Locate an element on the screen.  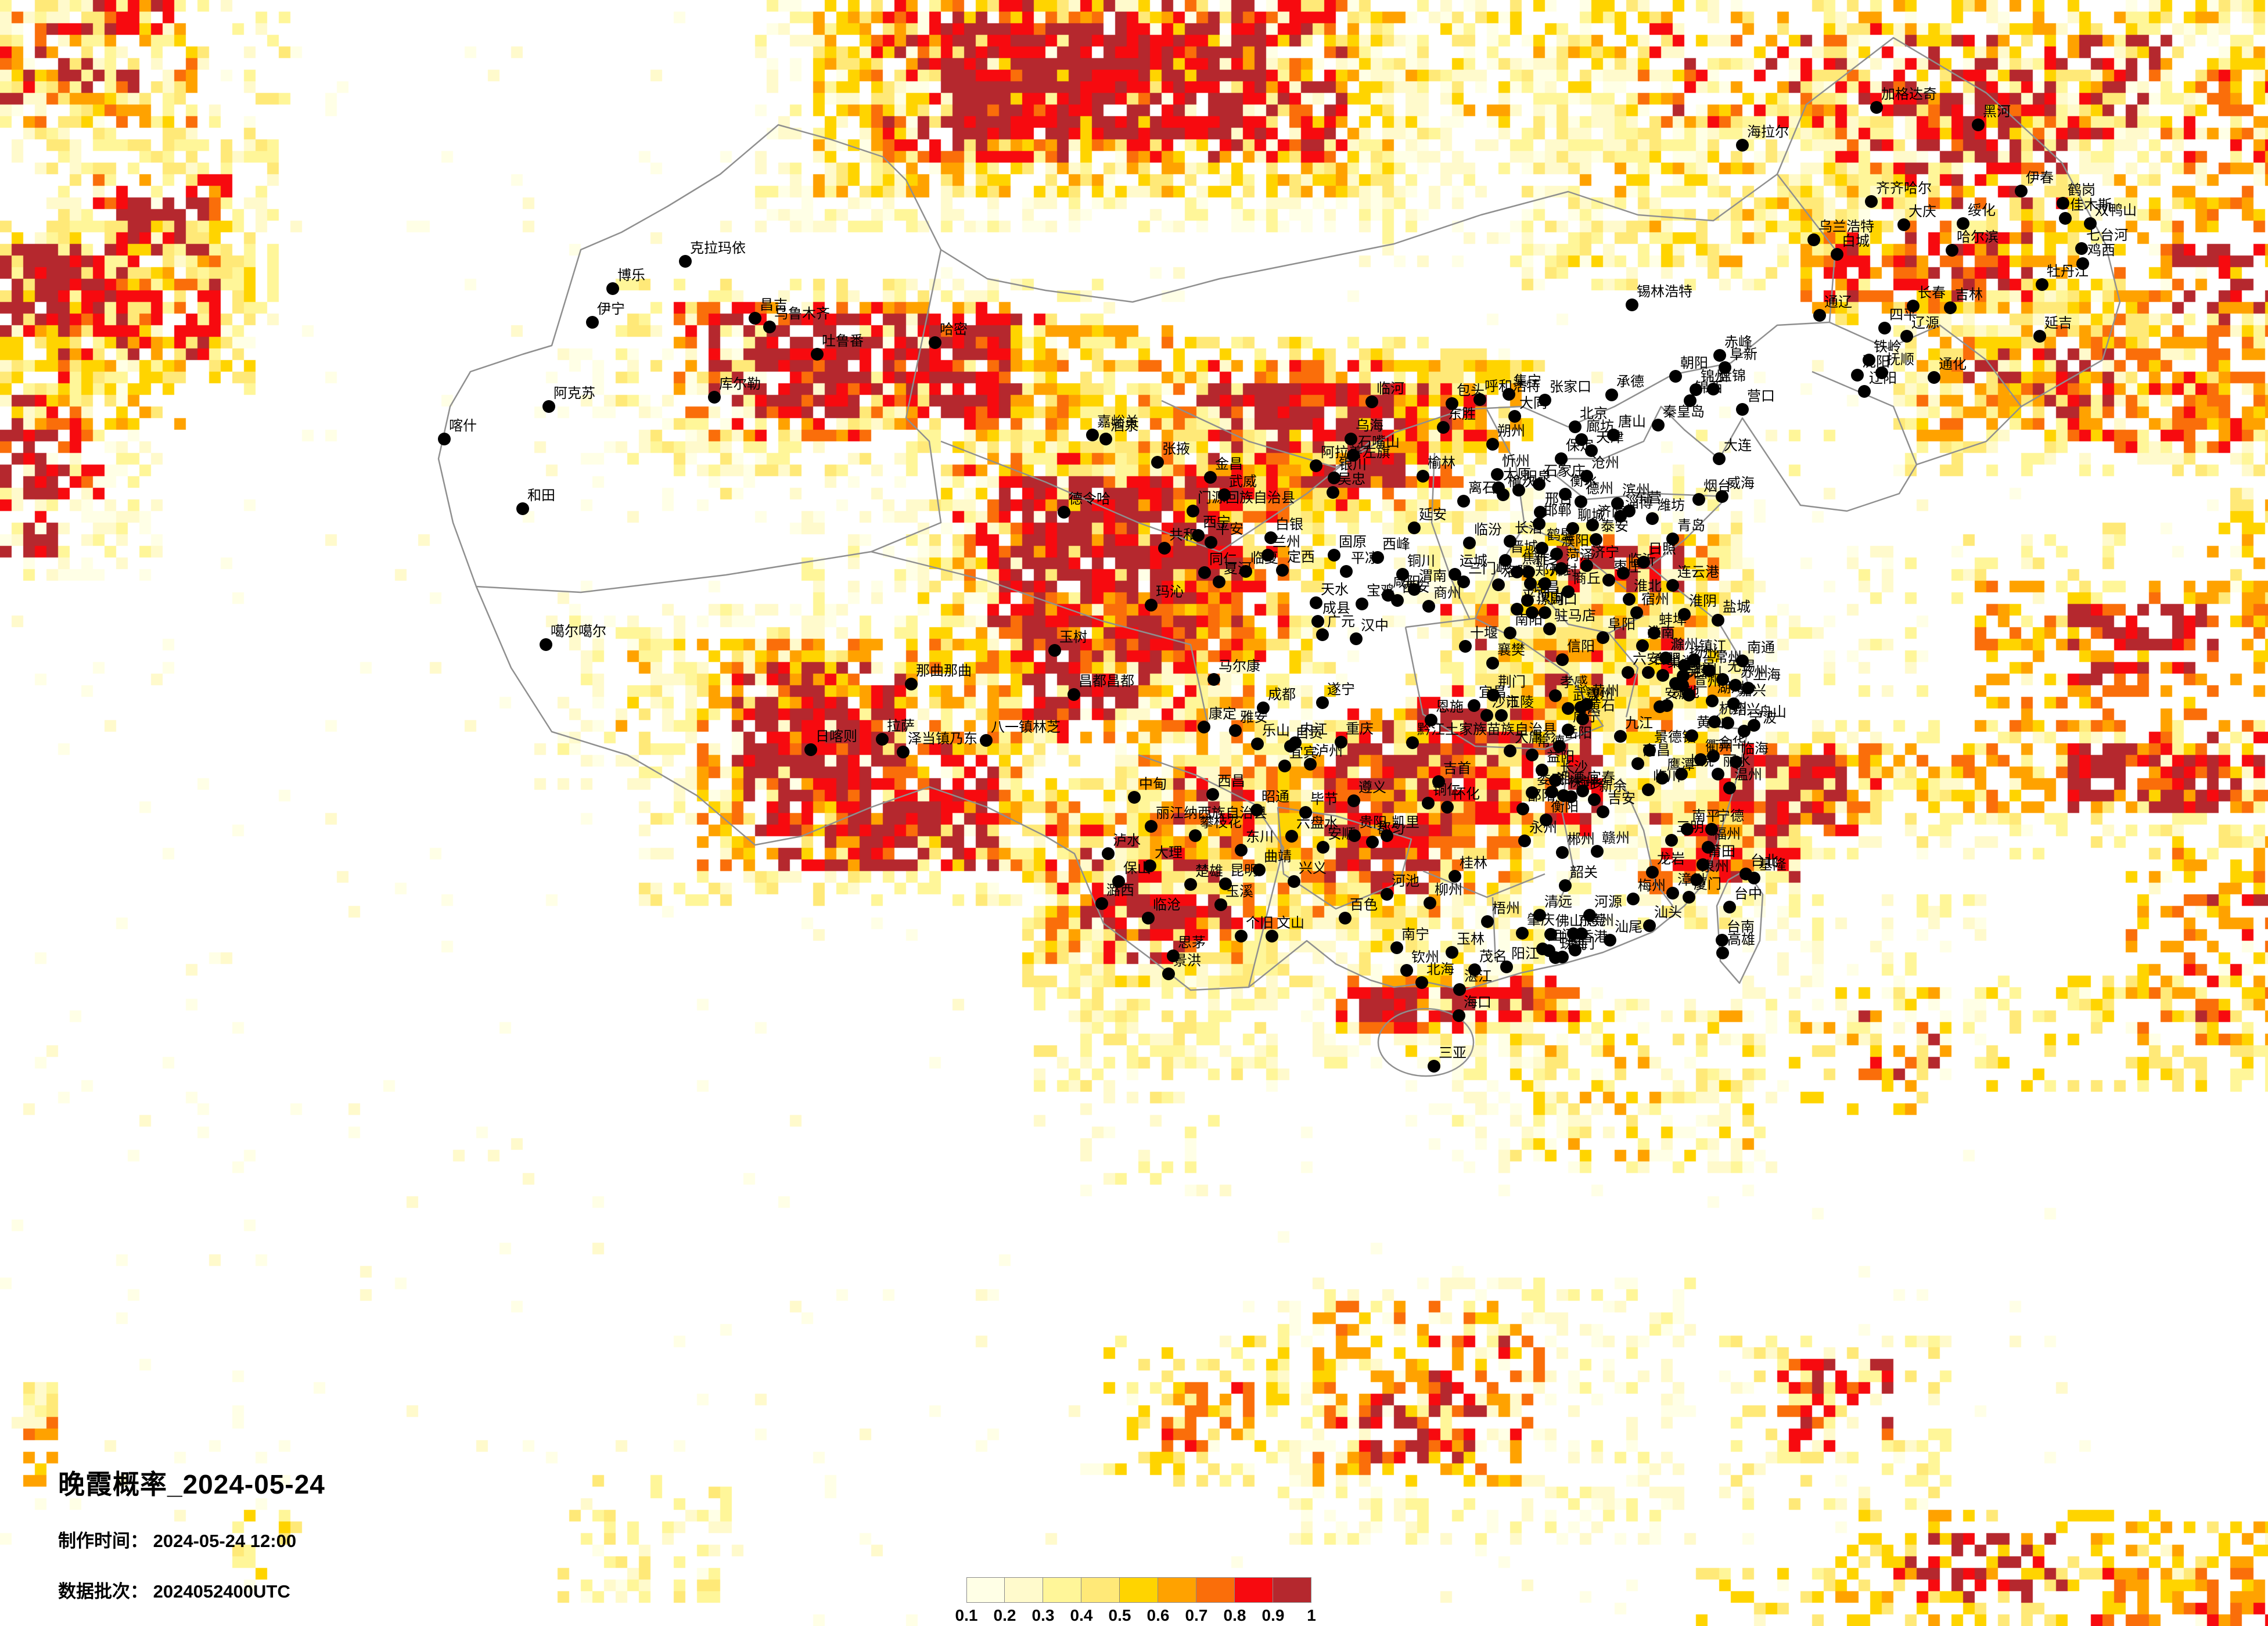
legend-tick-label: 0.4 is located at coordinates (1081, 1615).